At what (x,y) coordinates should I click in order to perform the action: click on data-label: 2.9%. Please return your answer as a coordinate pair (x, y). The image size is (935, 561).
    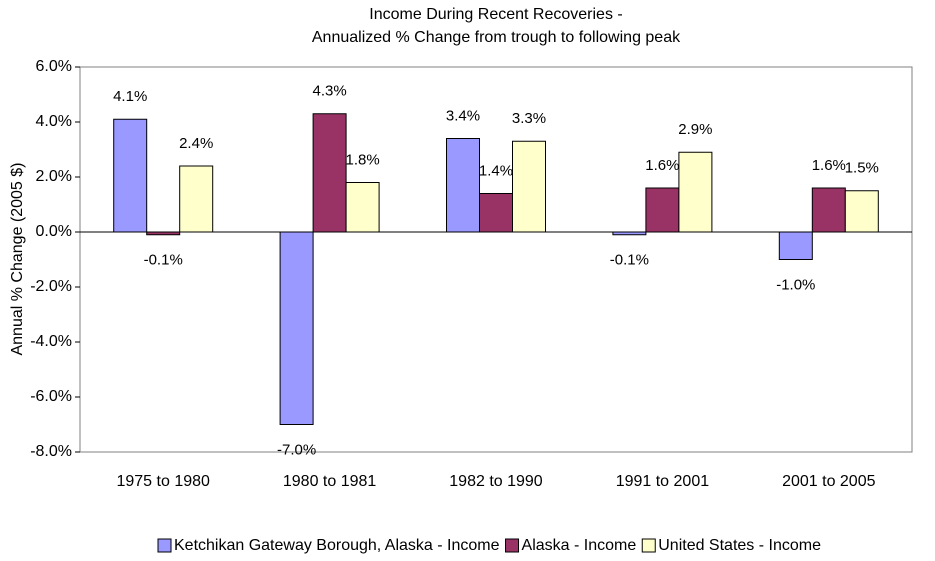
    Looking at the image, I should click on (695, 129).